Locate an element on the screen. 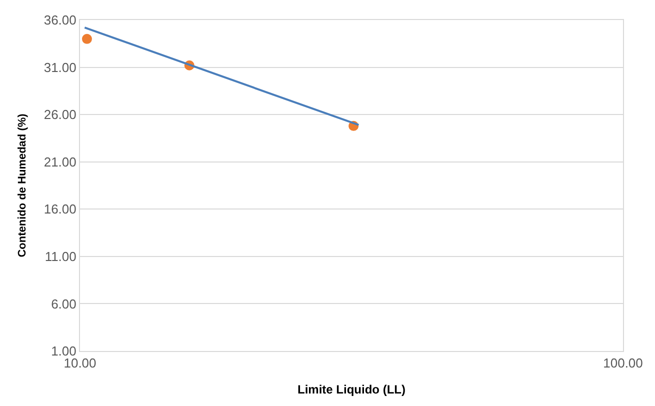 The height and width of the screenshot is (406, 655). y-tick-label: 26.00 is located at coordinates (60, 114).